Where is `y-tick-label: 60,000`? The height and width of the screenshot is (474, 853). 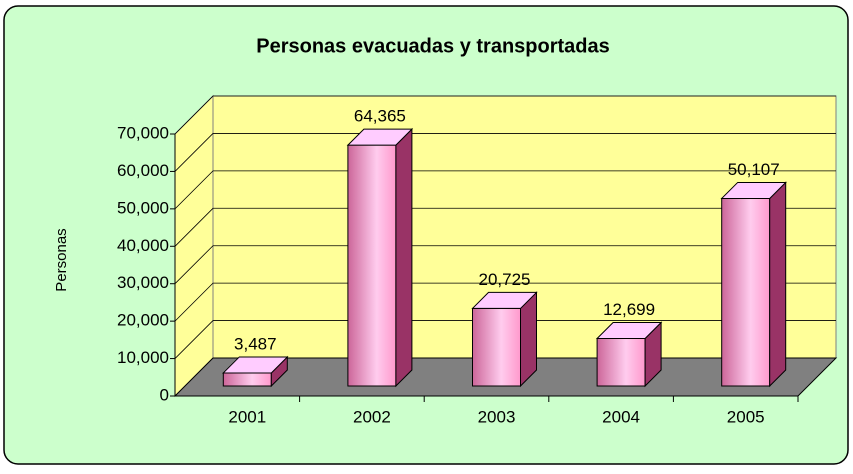 y-tick-label: 60,000 is located at coordinates (143, 170).